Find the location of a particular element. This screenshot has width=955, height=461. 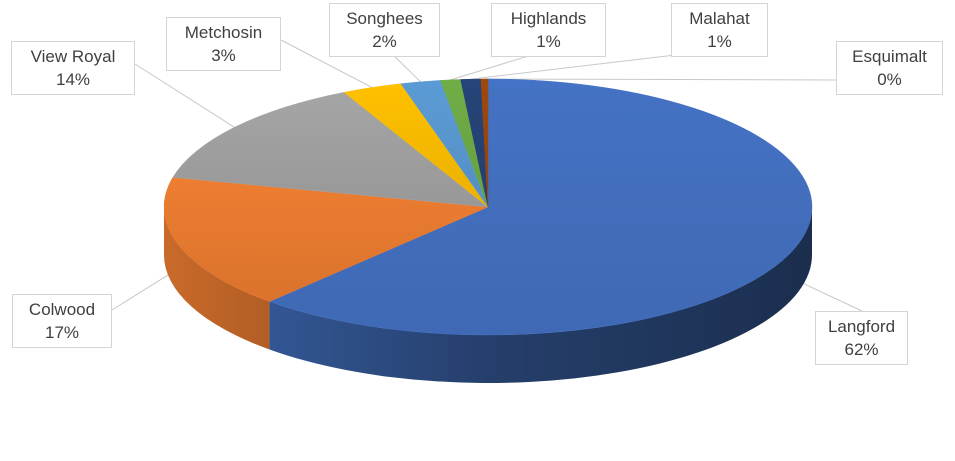

data-label-metchosin: Metchosin 3% is located at coordinates (223, 44).